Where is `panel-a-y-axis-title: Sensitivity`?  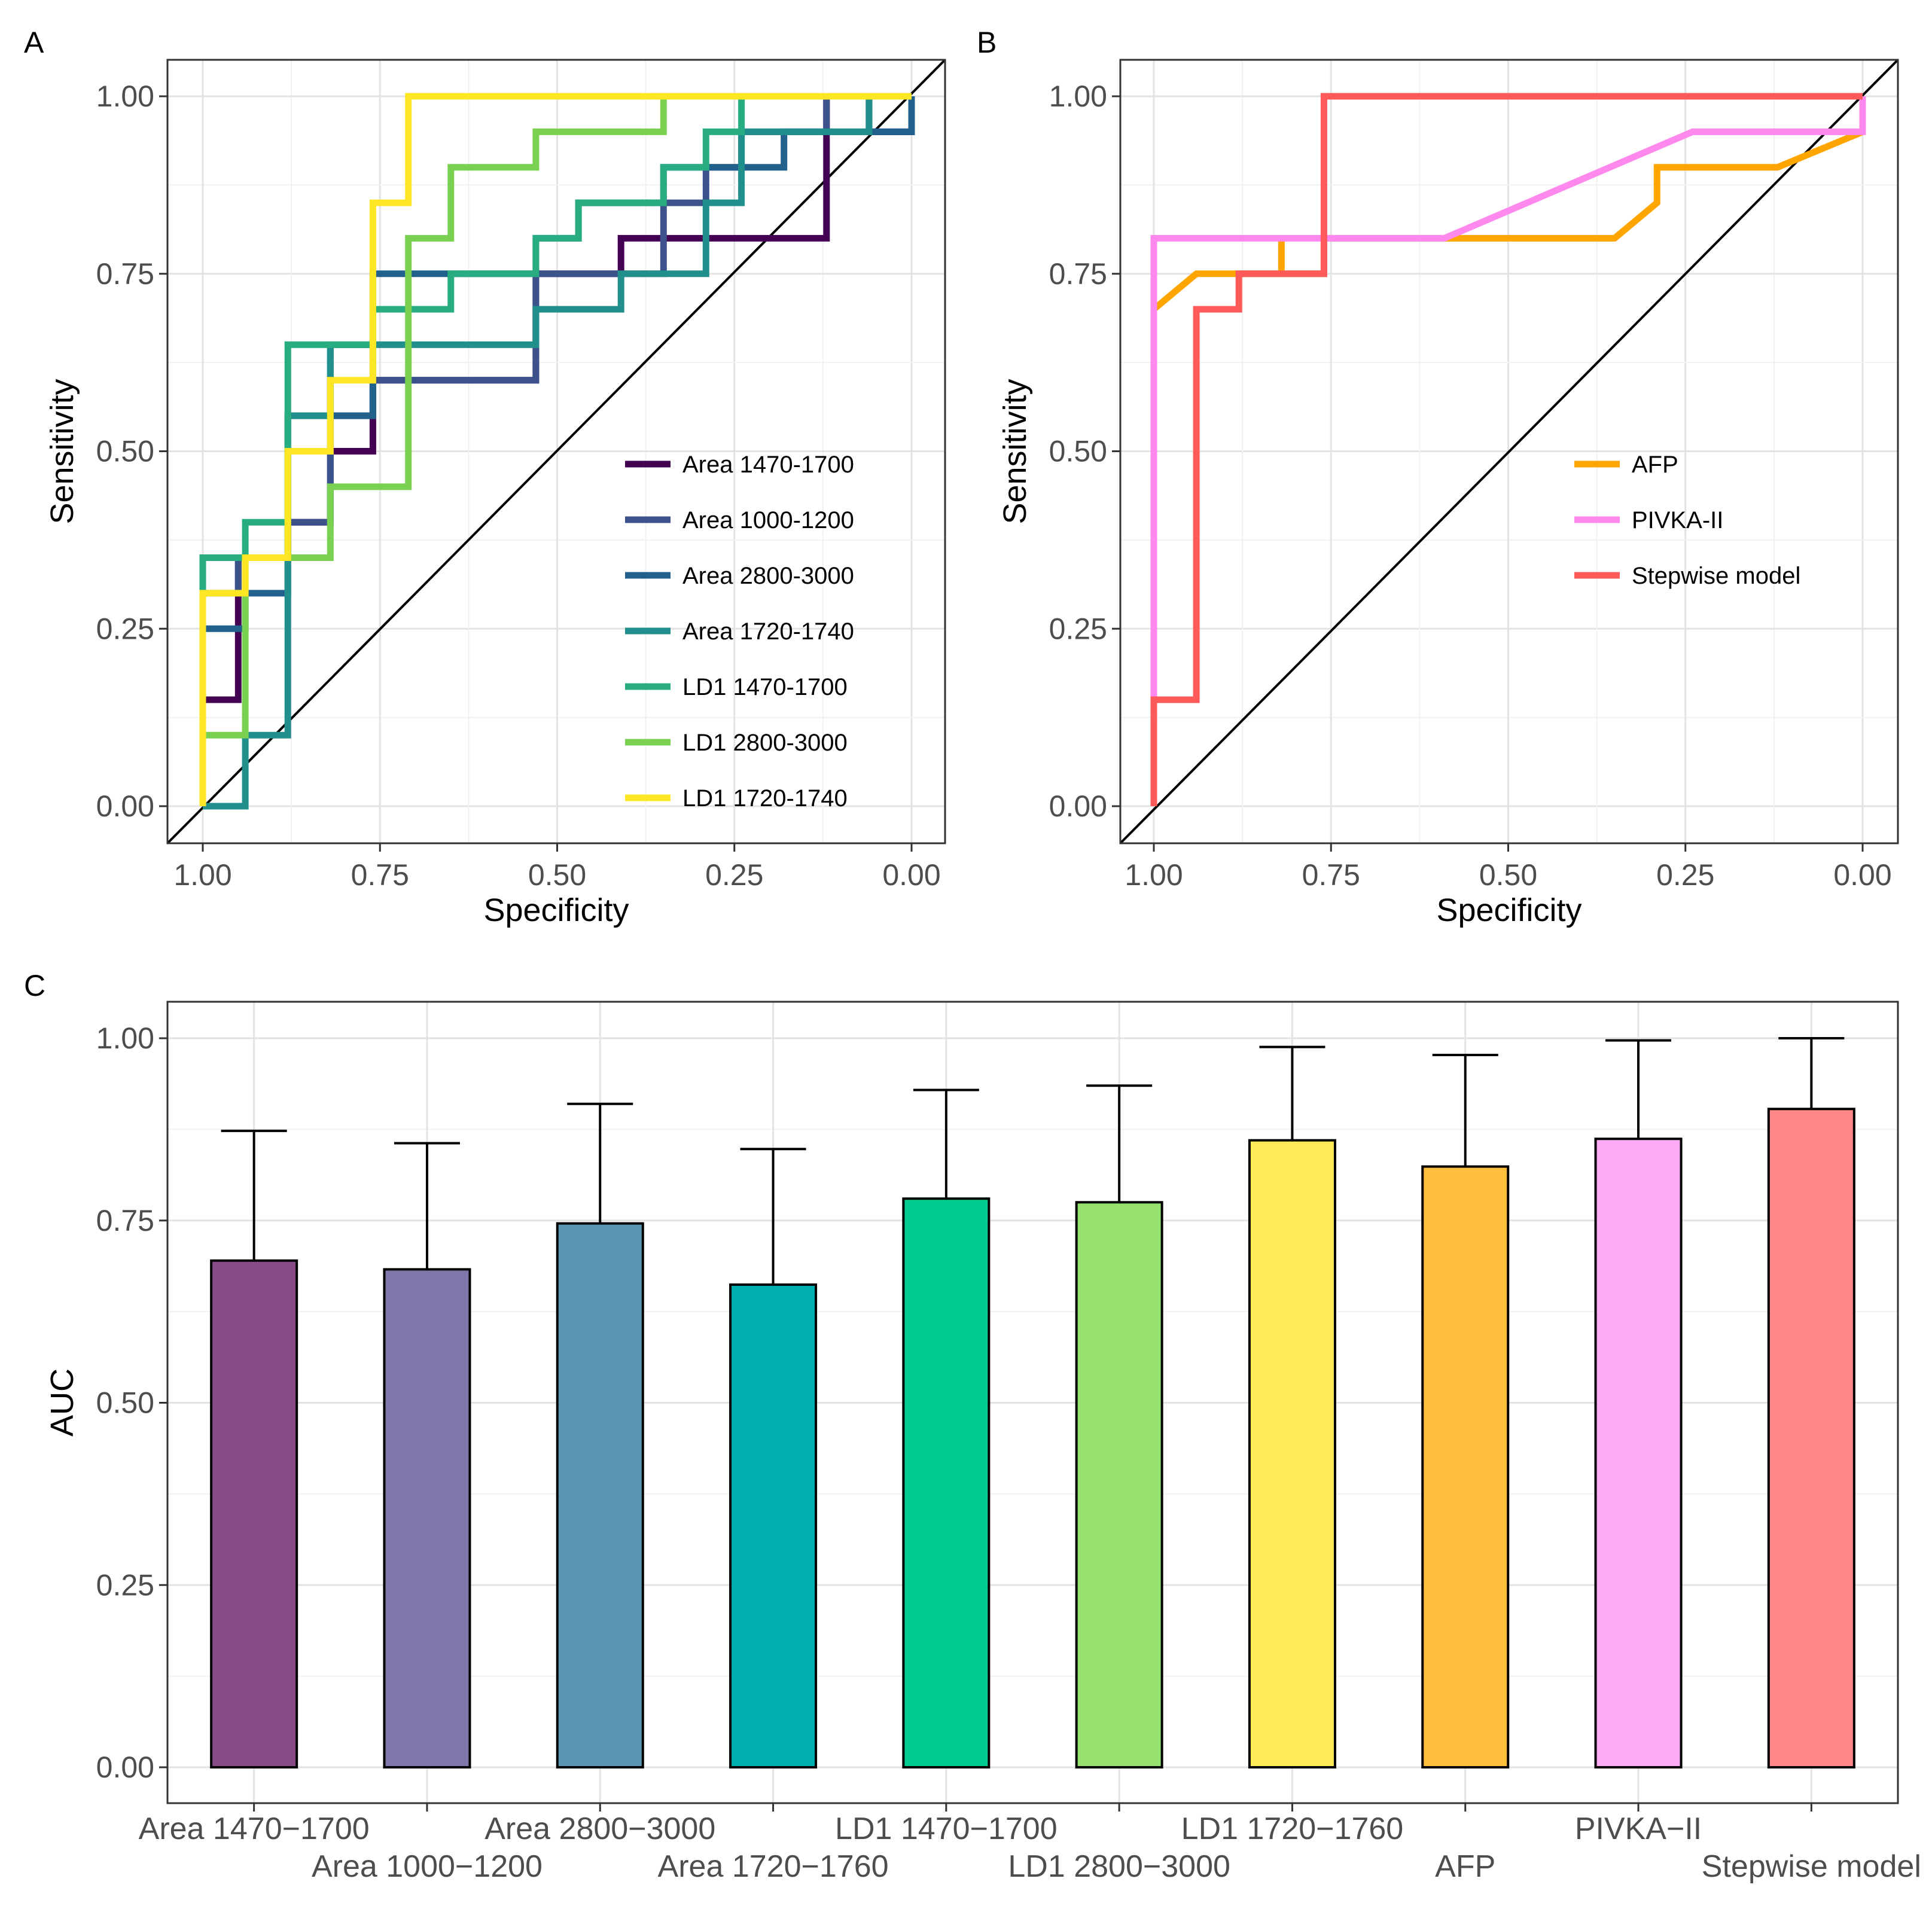
panel-a-y-axis-title: Sensitivity is located at coordinates (62, 451).